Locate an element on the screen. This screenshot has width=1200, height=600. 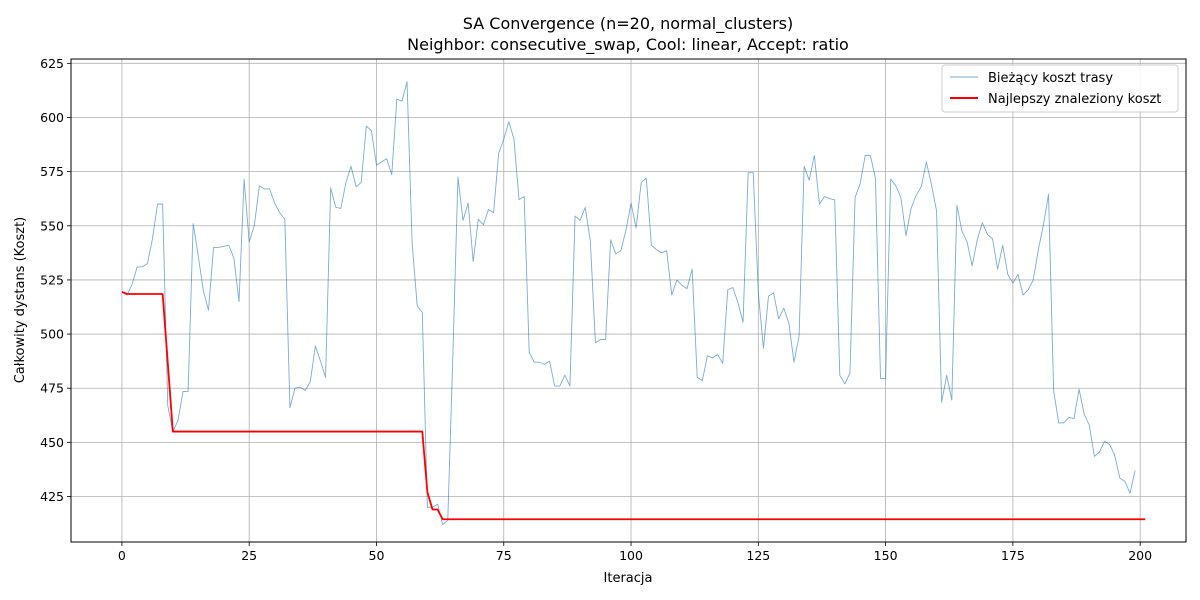
y-tick-label-6: 575 is located at coordinates (52, 171).